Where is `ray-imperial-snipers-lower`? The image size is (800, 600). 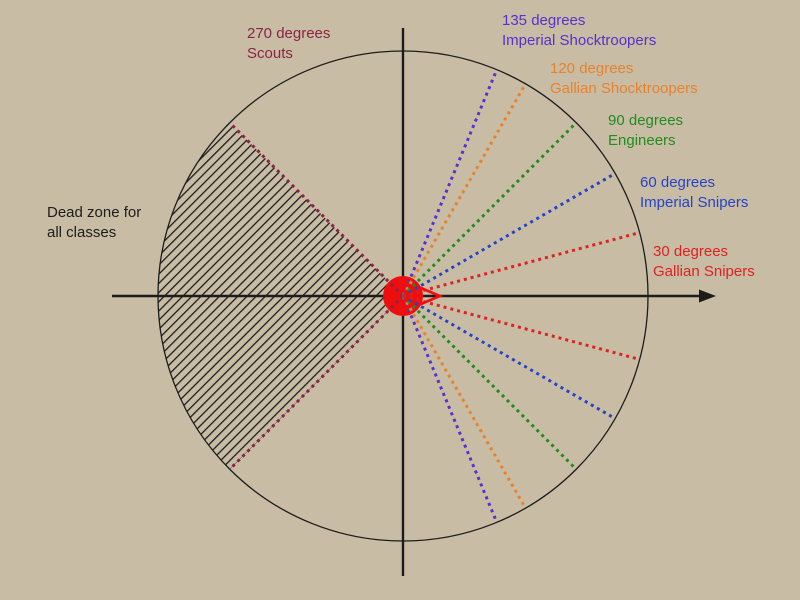
ray-imperial-snipers-lower is located at coordinates (508, 356).